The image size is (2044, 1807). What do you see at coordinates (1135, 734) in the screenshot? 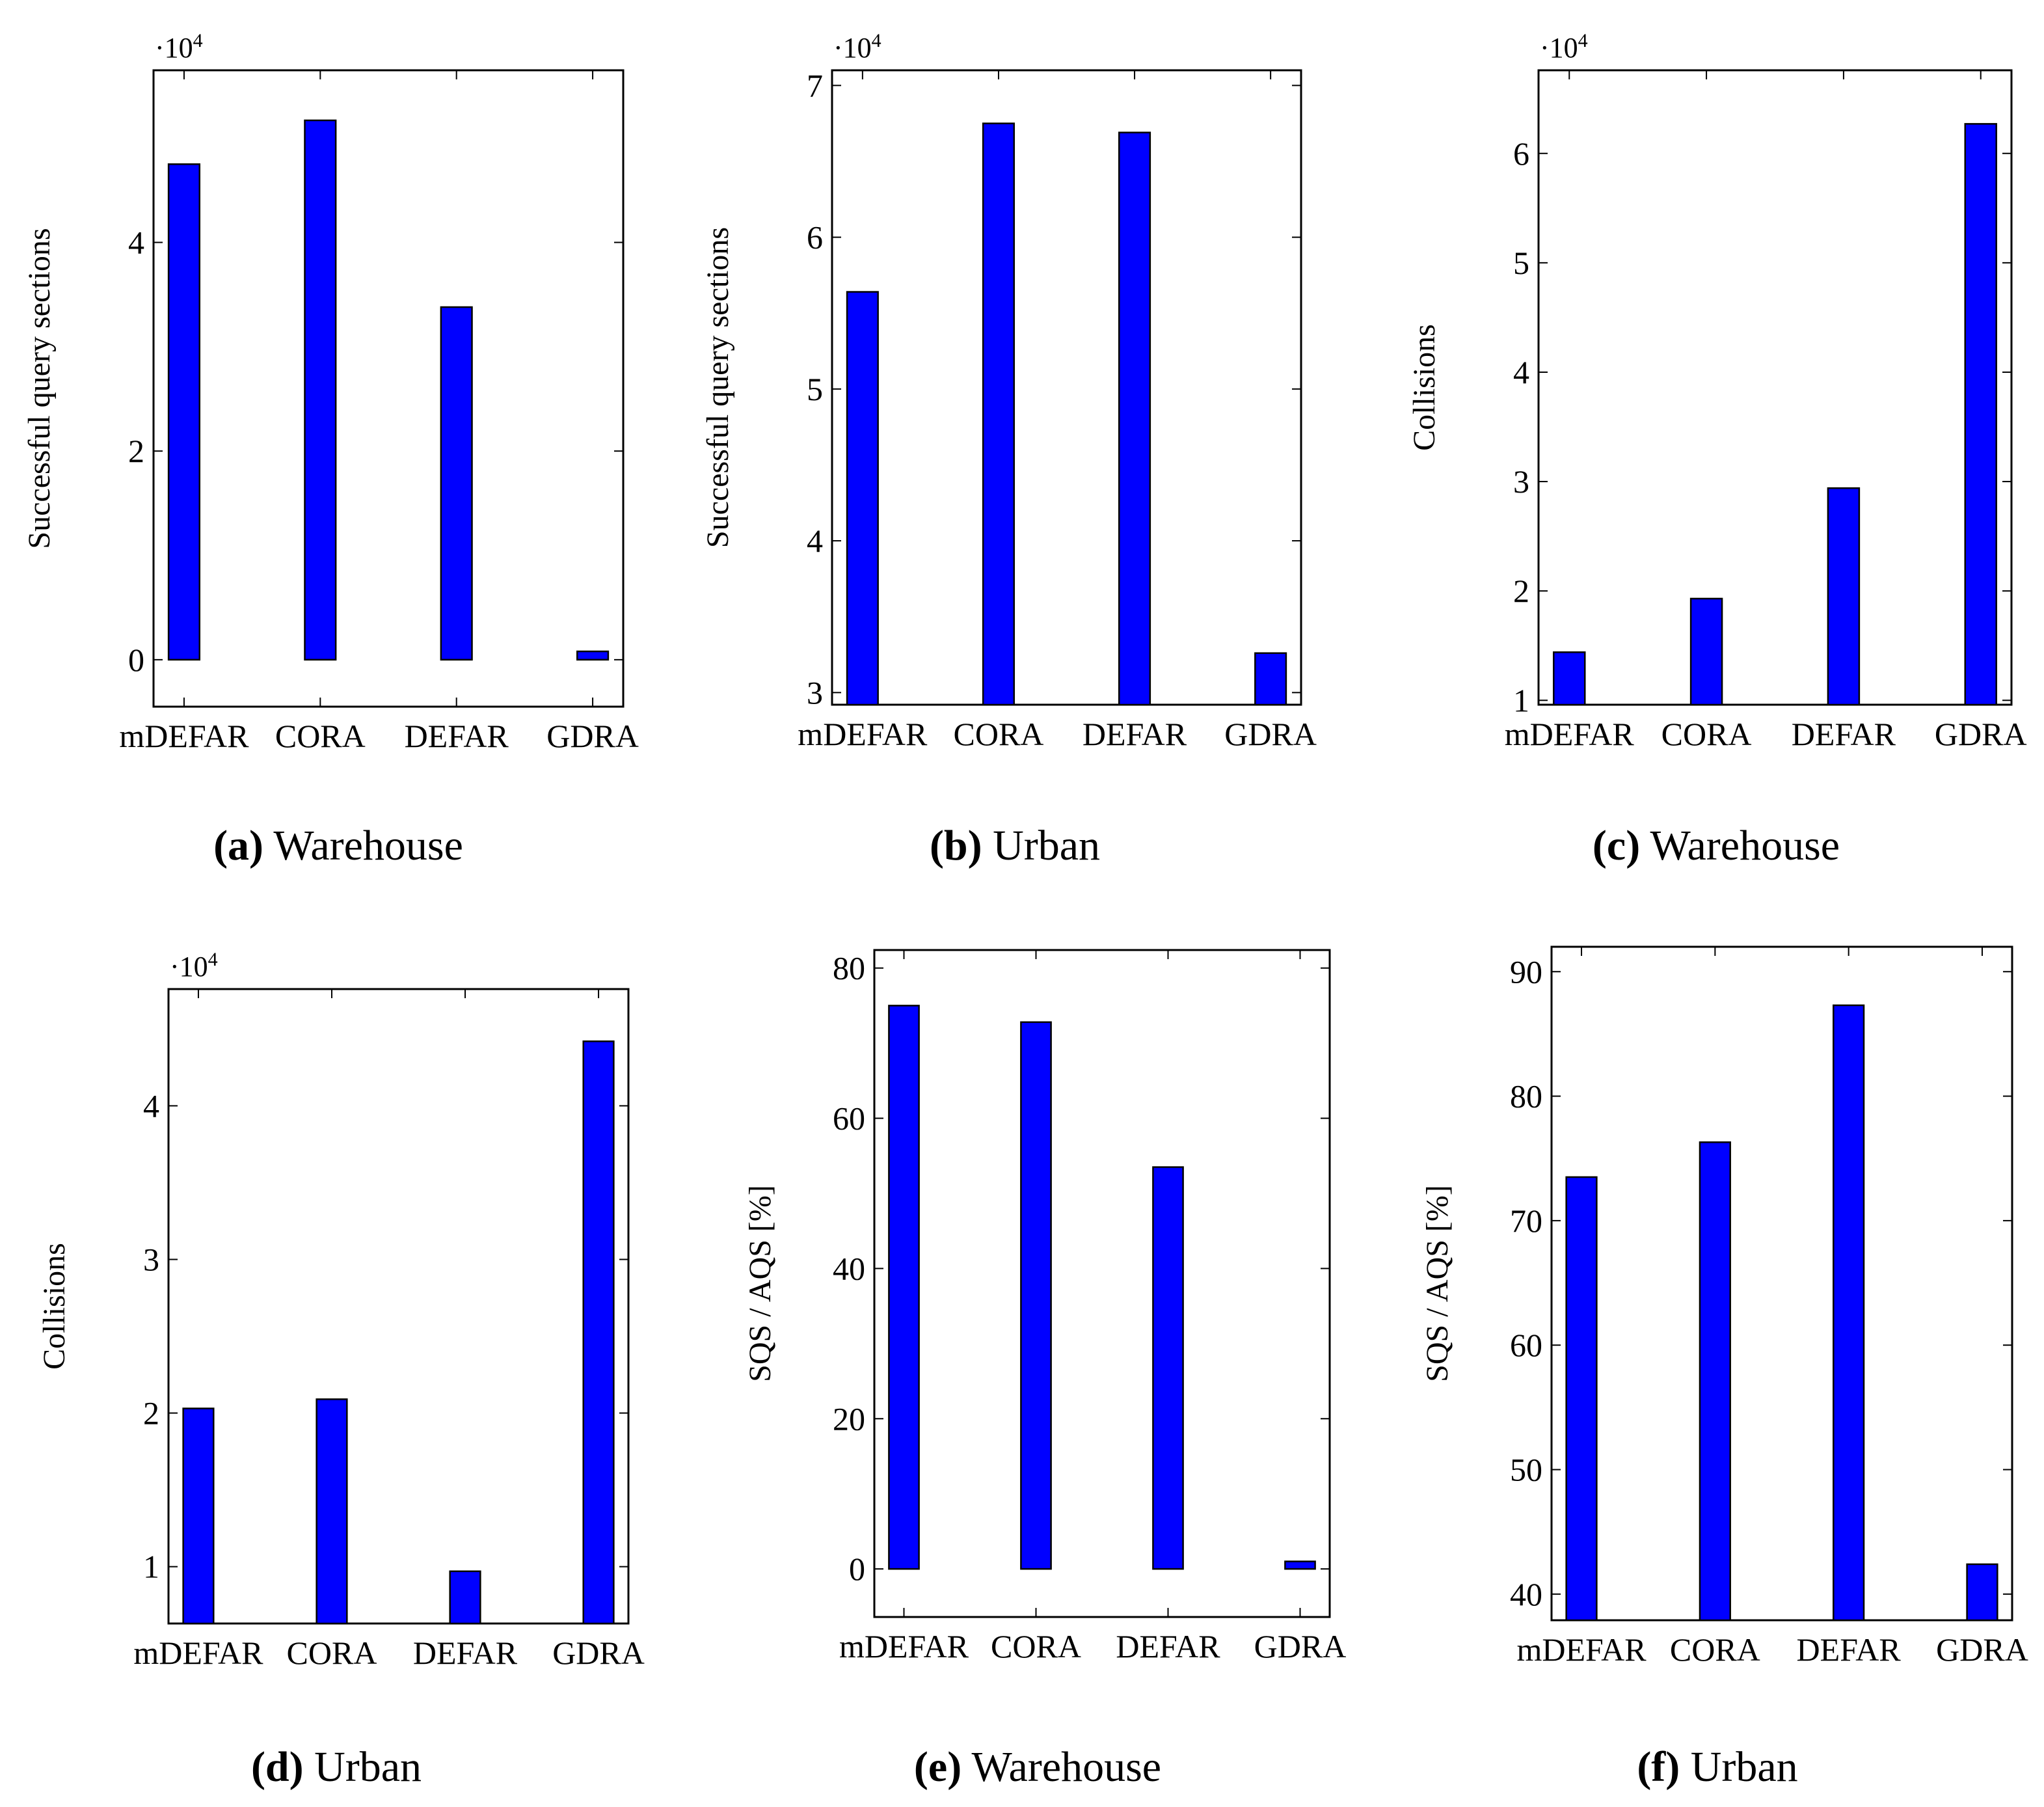
I see `category-label-b-2: DEFAR` at bounding box center [1135, 734].